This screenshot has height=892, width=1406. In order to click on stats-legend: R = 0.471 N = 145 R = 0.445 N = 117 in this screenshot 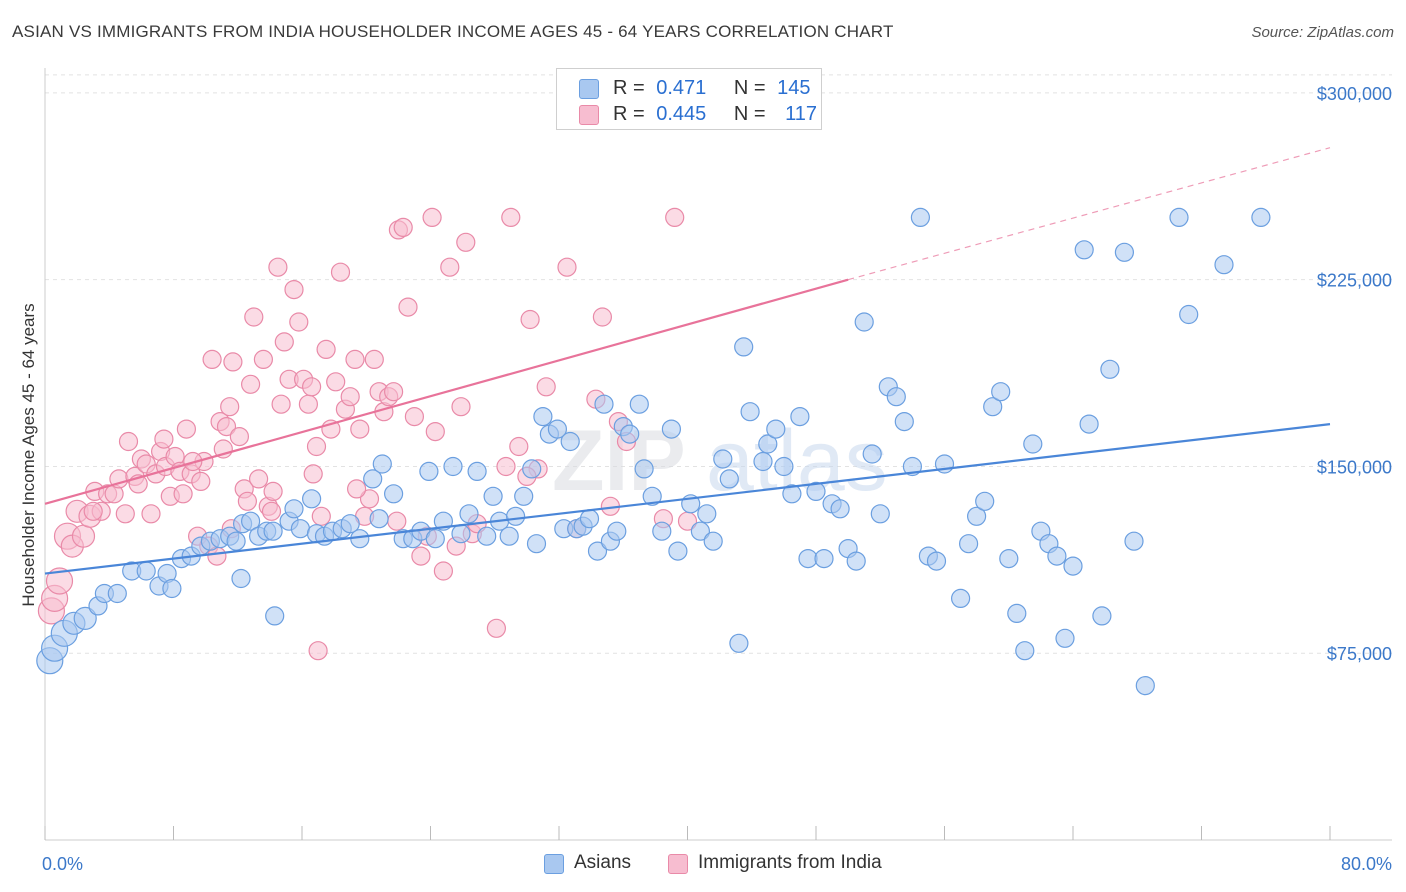, I will do `click(689, 99)`.